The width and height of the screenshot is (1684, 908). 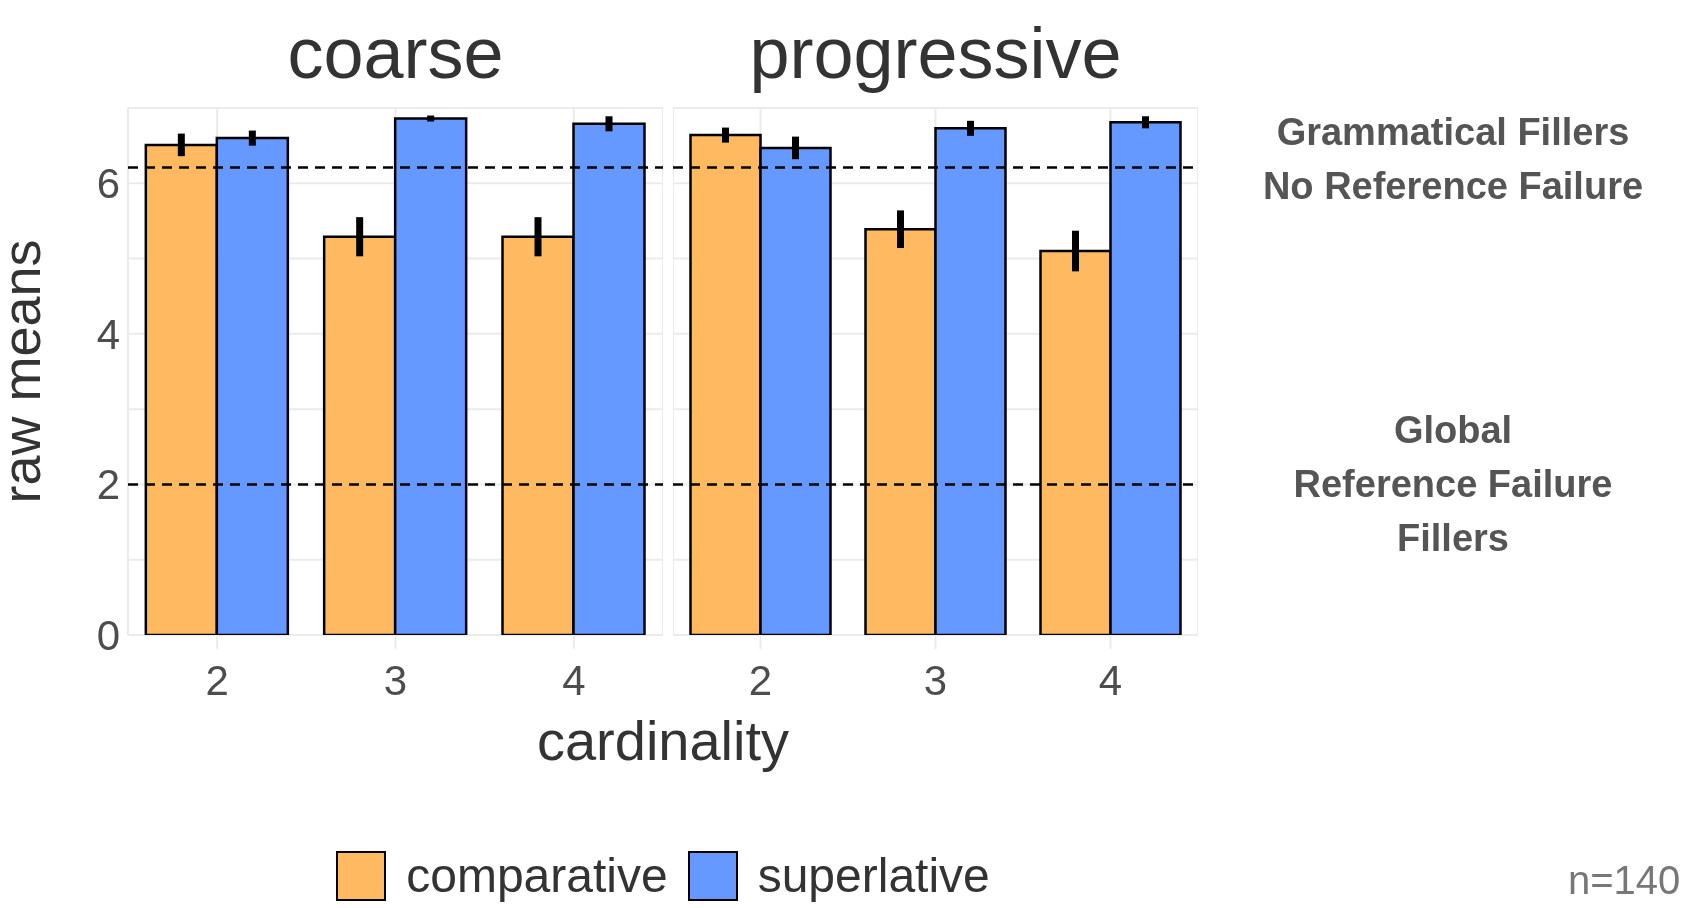 I want to click on y-tick-label: 2, so click(x=108, y=485).